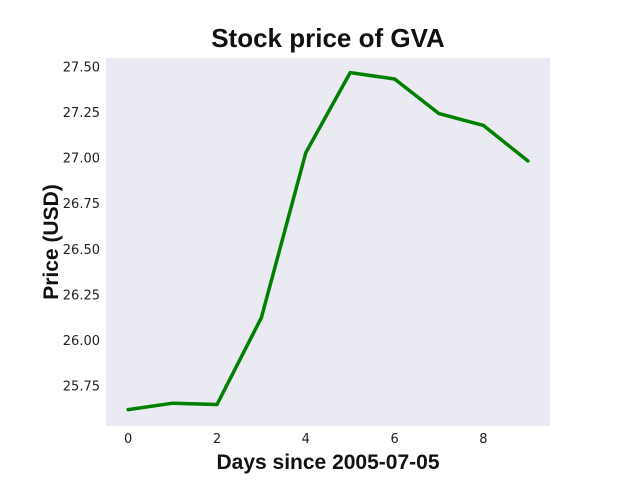 Image resolution: width=640 pixels, height=480 pixels. What do you see at coordinates (81, 250) in the screenshot?
I see `y-tick-label: 26.50` at bounding box center [81, 250].